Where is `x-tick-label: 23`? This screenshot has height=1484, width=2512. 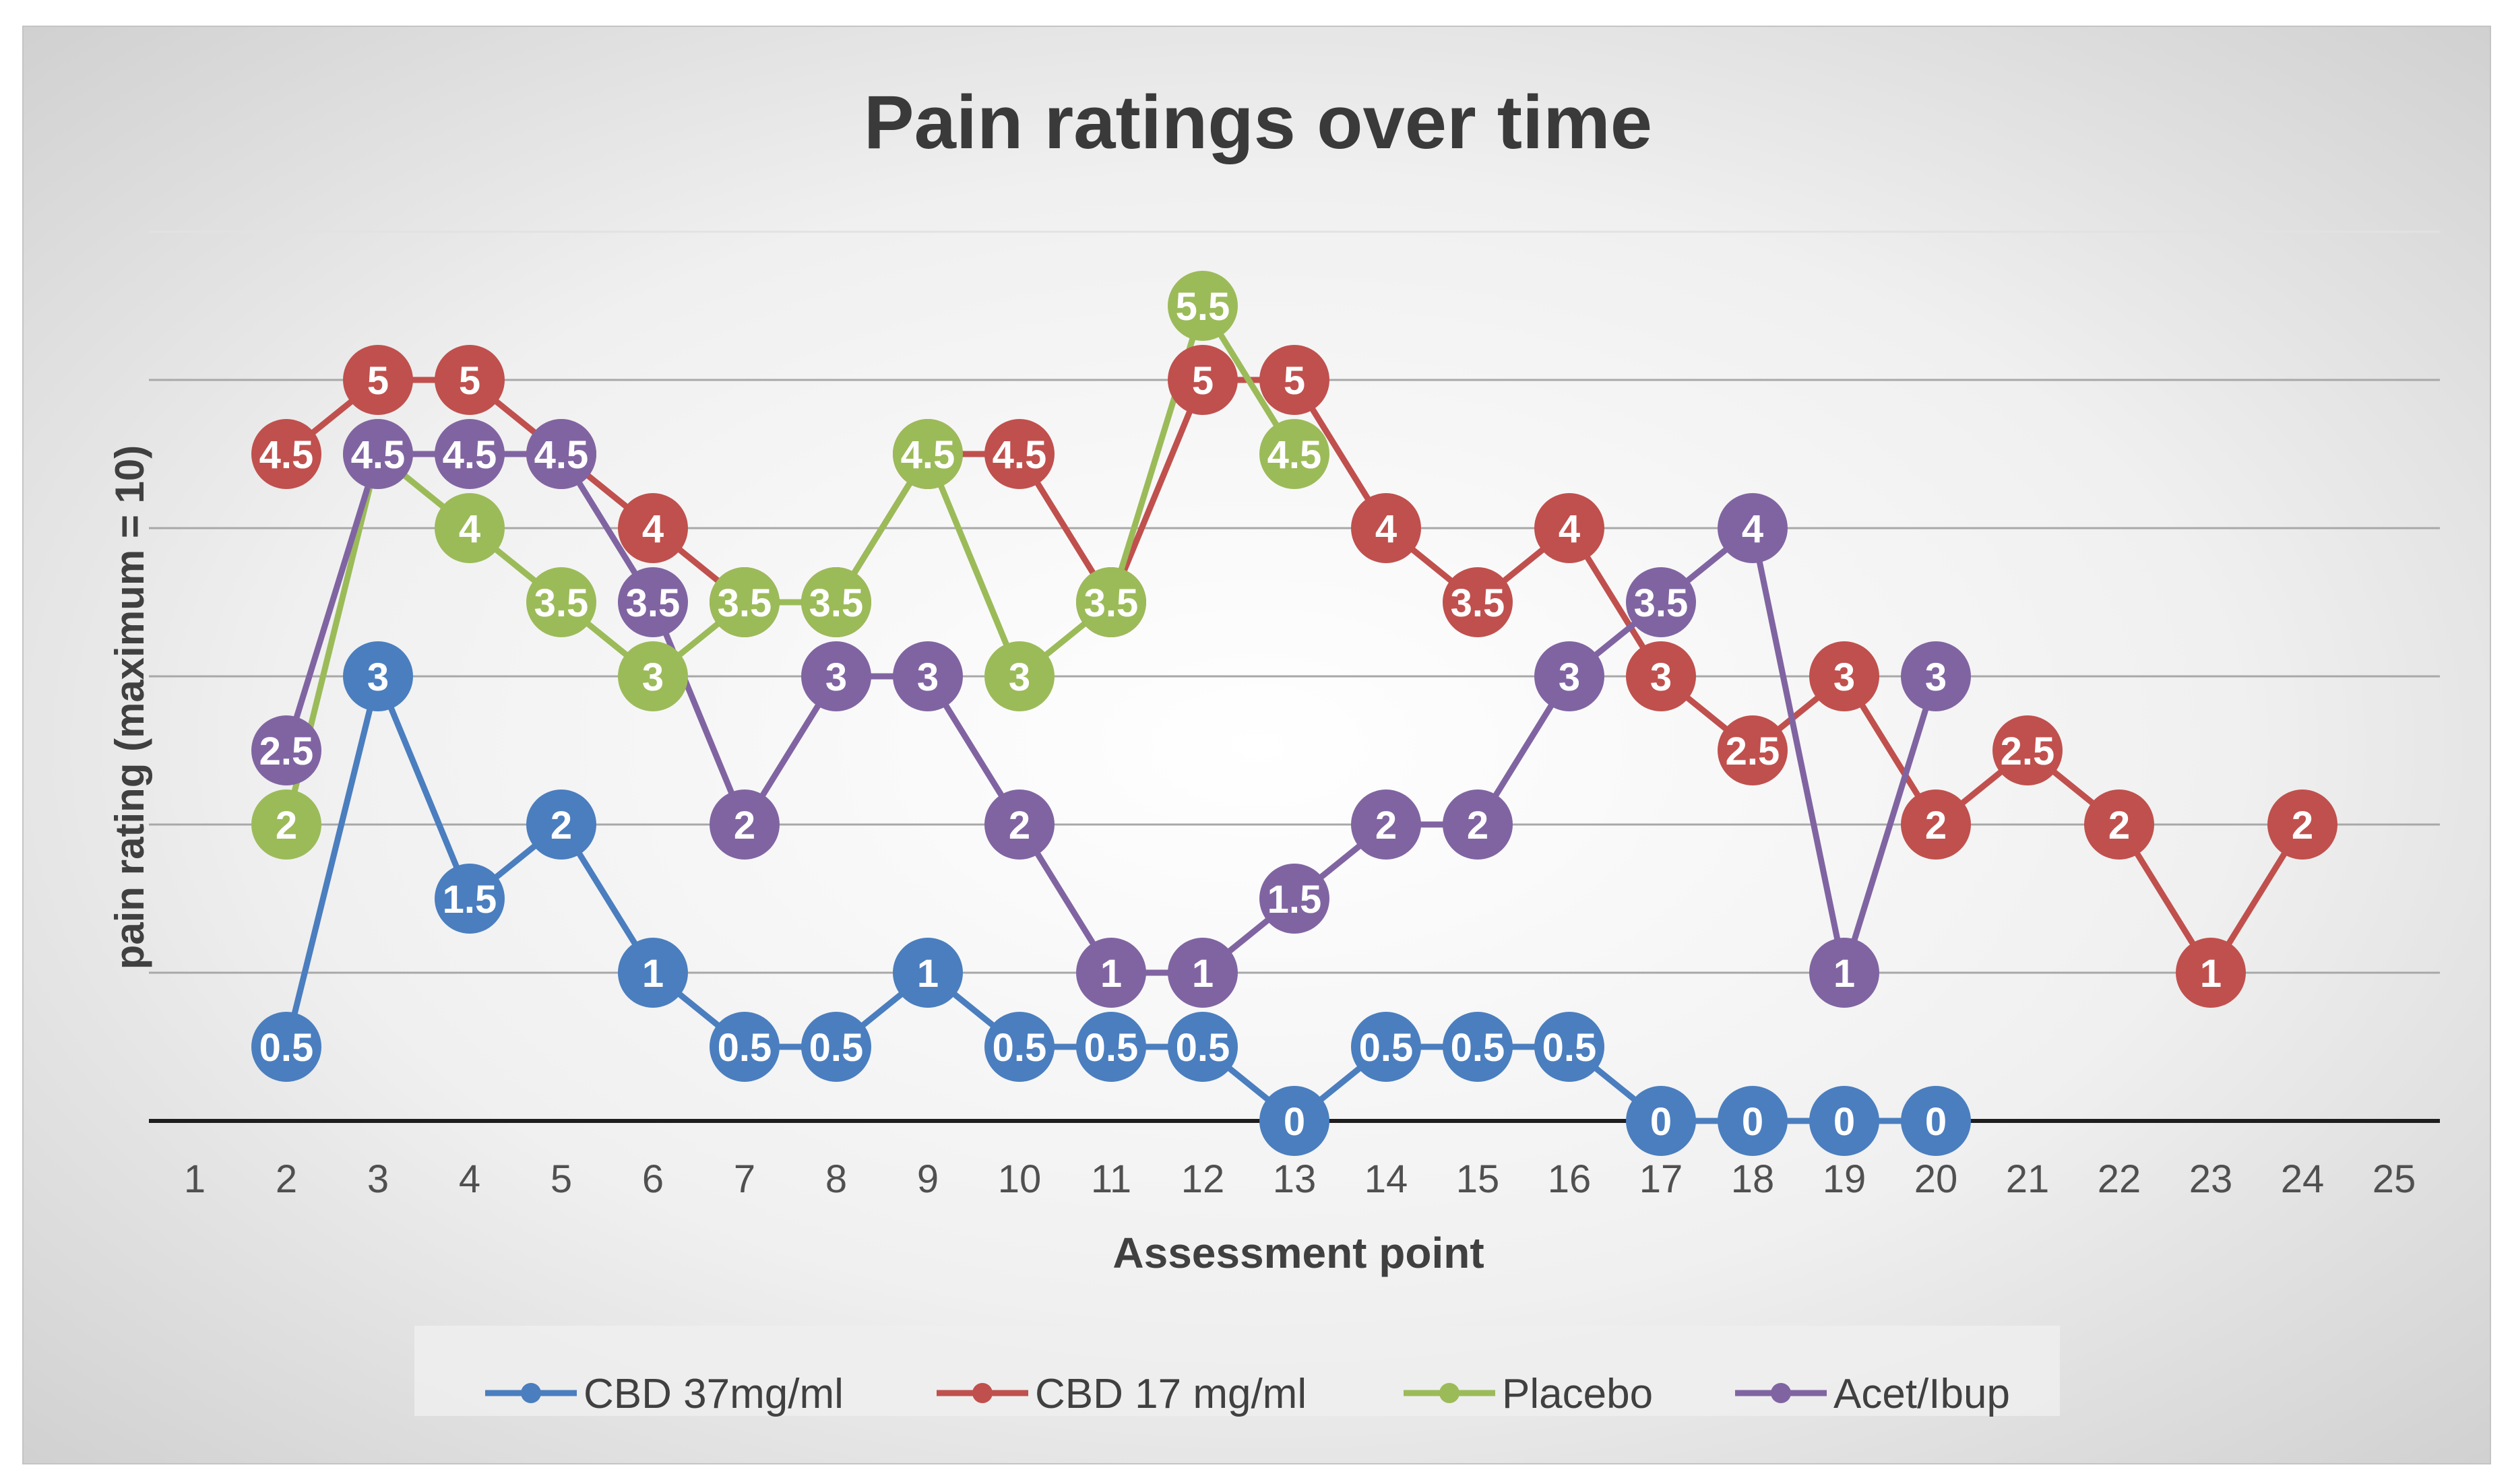 x-tick-label: 23 is located at coordinates (2211, 1179).